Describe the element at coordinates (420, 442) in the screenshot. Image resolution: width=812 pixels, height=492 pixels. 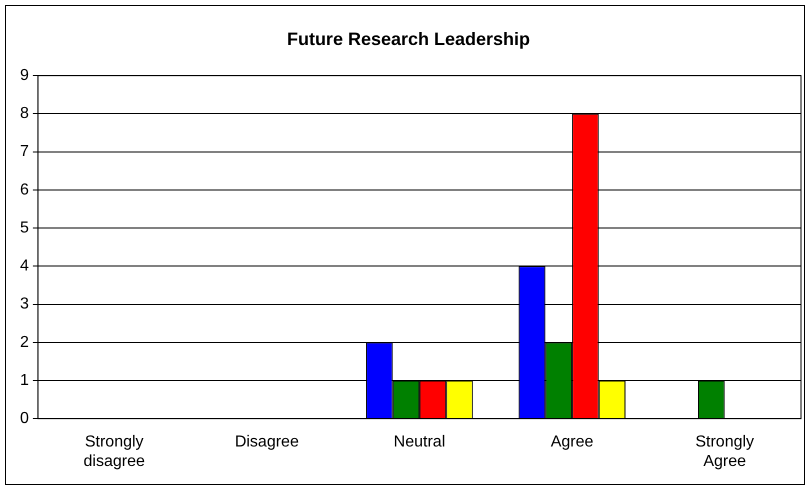
I see `x-tick-label: Neutral` at that location.